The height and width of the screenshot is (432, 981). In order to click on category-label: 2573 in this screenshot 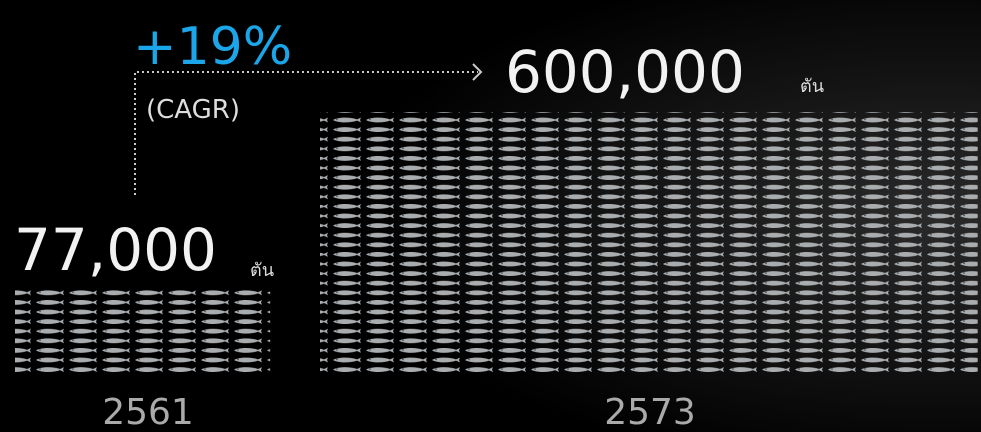, I will do `click(650, 412)`.